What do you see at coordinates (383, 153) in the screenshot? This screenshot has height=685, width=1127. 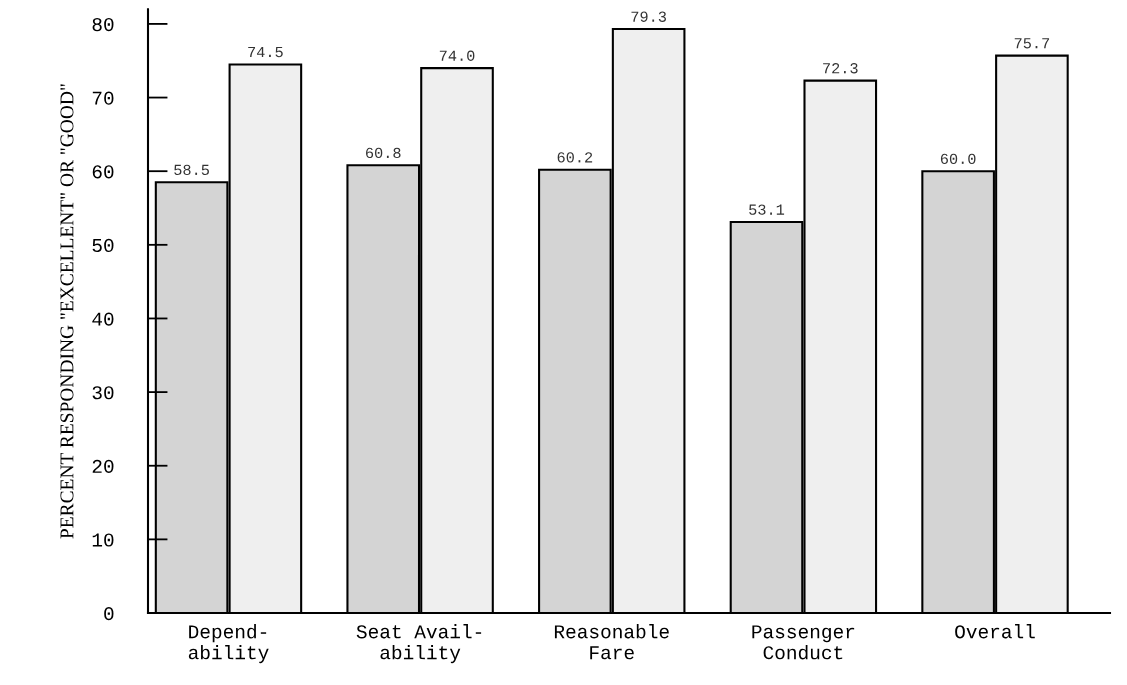 I see `data-label: 60.8` at bounding box center [383, 153].